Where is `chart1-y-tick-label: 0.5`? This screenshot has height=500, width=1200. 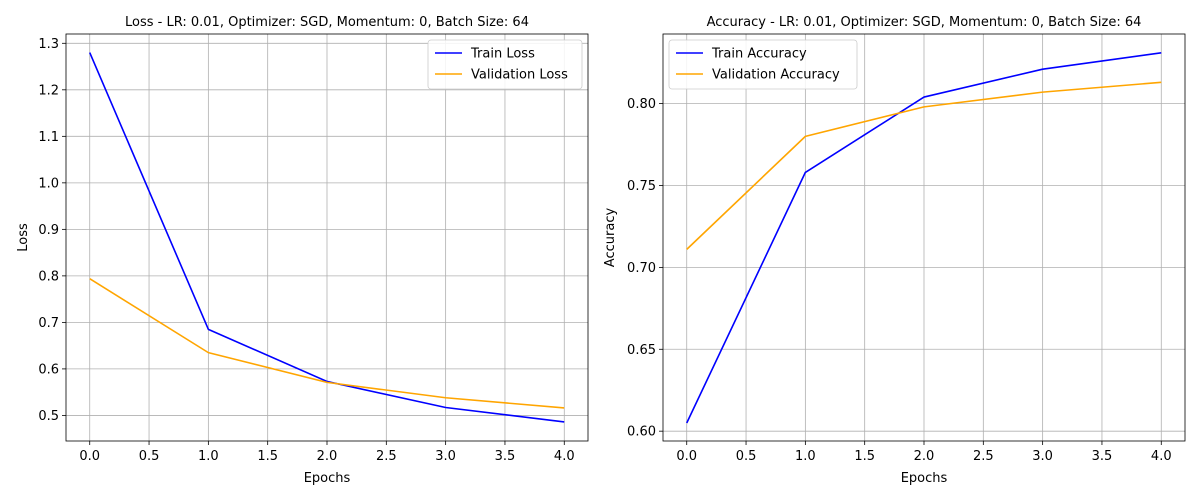 chart1-y-tick-label: 0.5 is located at coordinates (48, 416).